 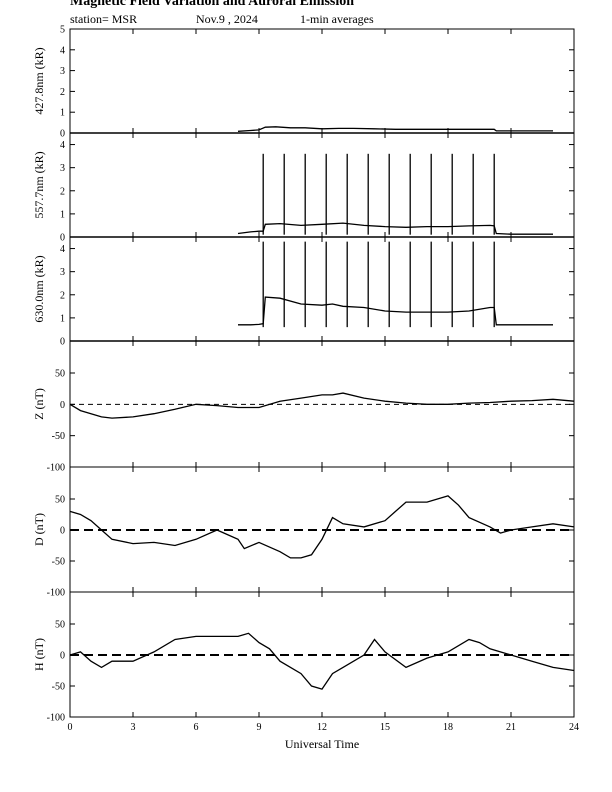 What do you see at coordinates (337, 19) in the screenshot?
I see `averaging-label: 1-min averages` at bounding box center [337, 19].